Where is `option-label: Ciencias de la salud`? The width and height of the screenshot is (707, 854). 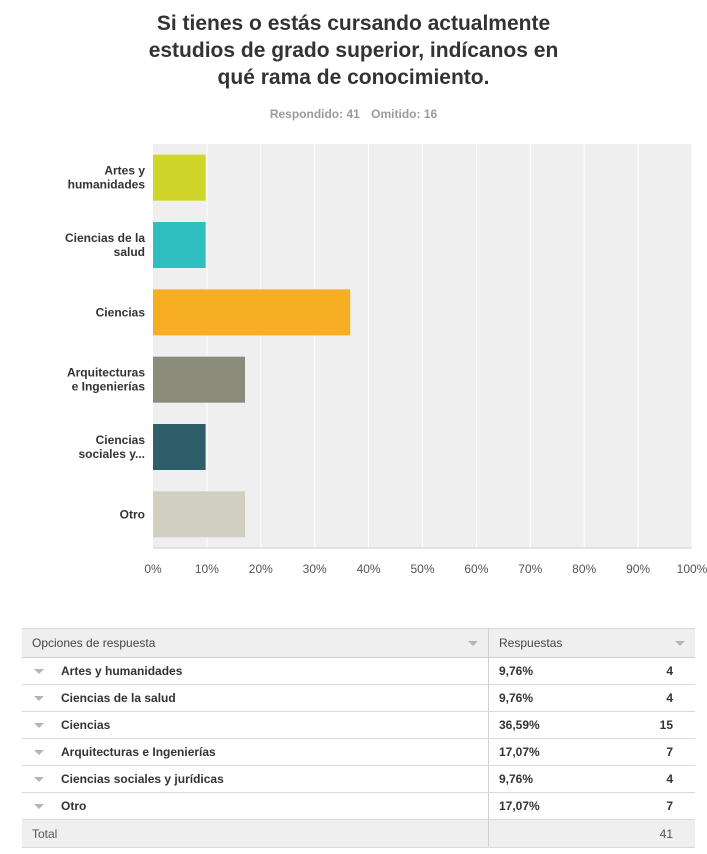
option-label: Ciencias de la salud is located at coordinates (118, 698).